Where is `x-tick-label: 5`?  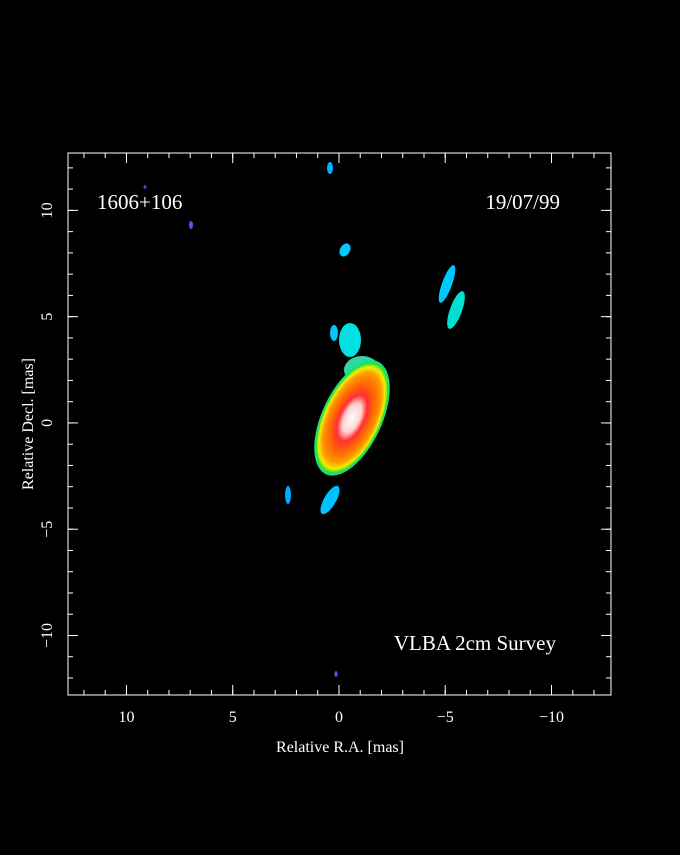
x-tick-label: 5 is located at coordinates (233, 717).